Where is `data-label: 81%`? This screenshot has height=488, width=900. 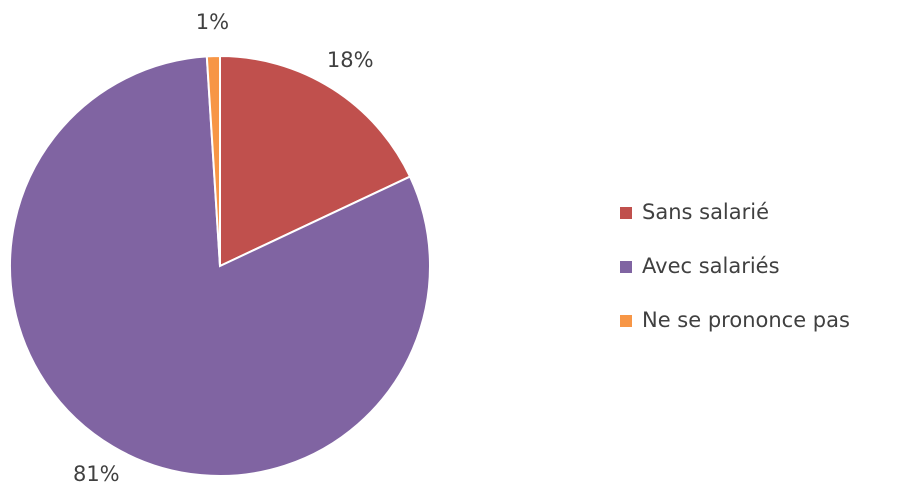
data-label: 81% is located at coordinates (96, 474).